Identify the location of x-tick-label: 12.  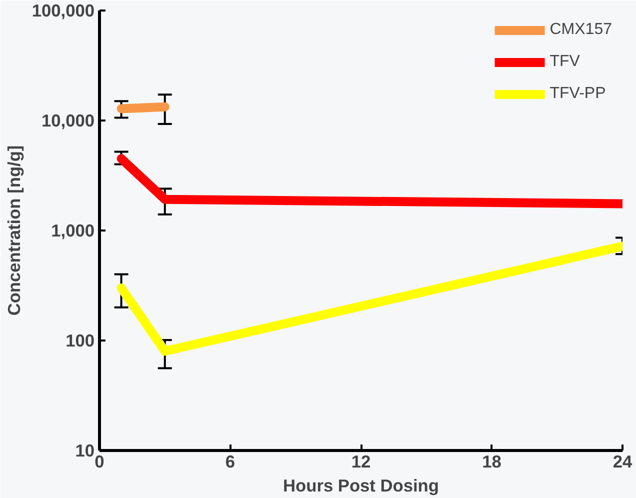
(361, 462).